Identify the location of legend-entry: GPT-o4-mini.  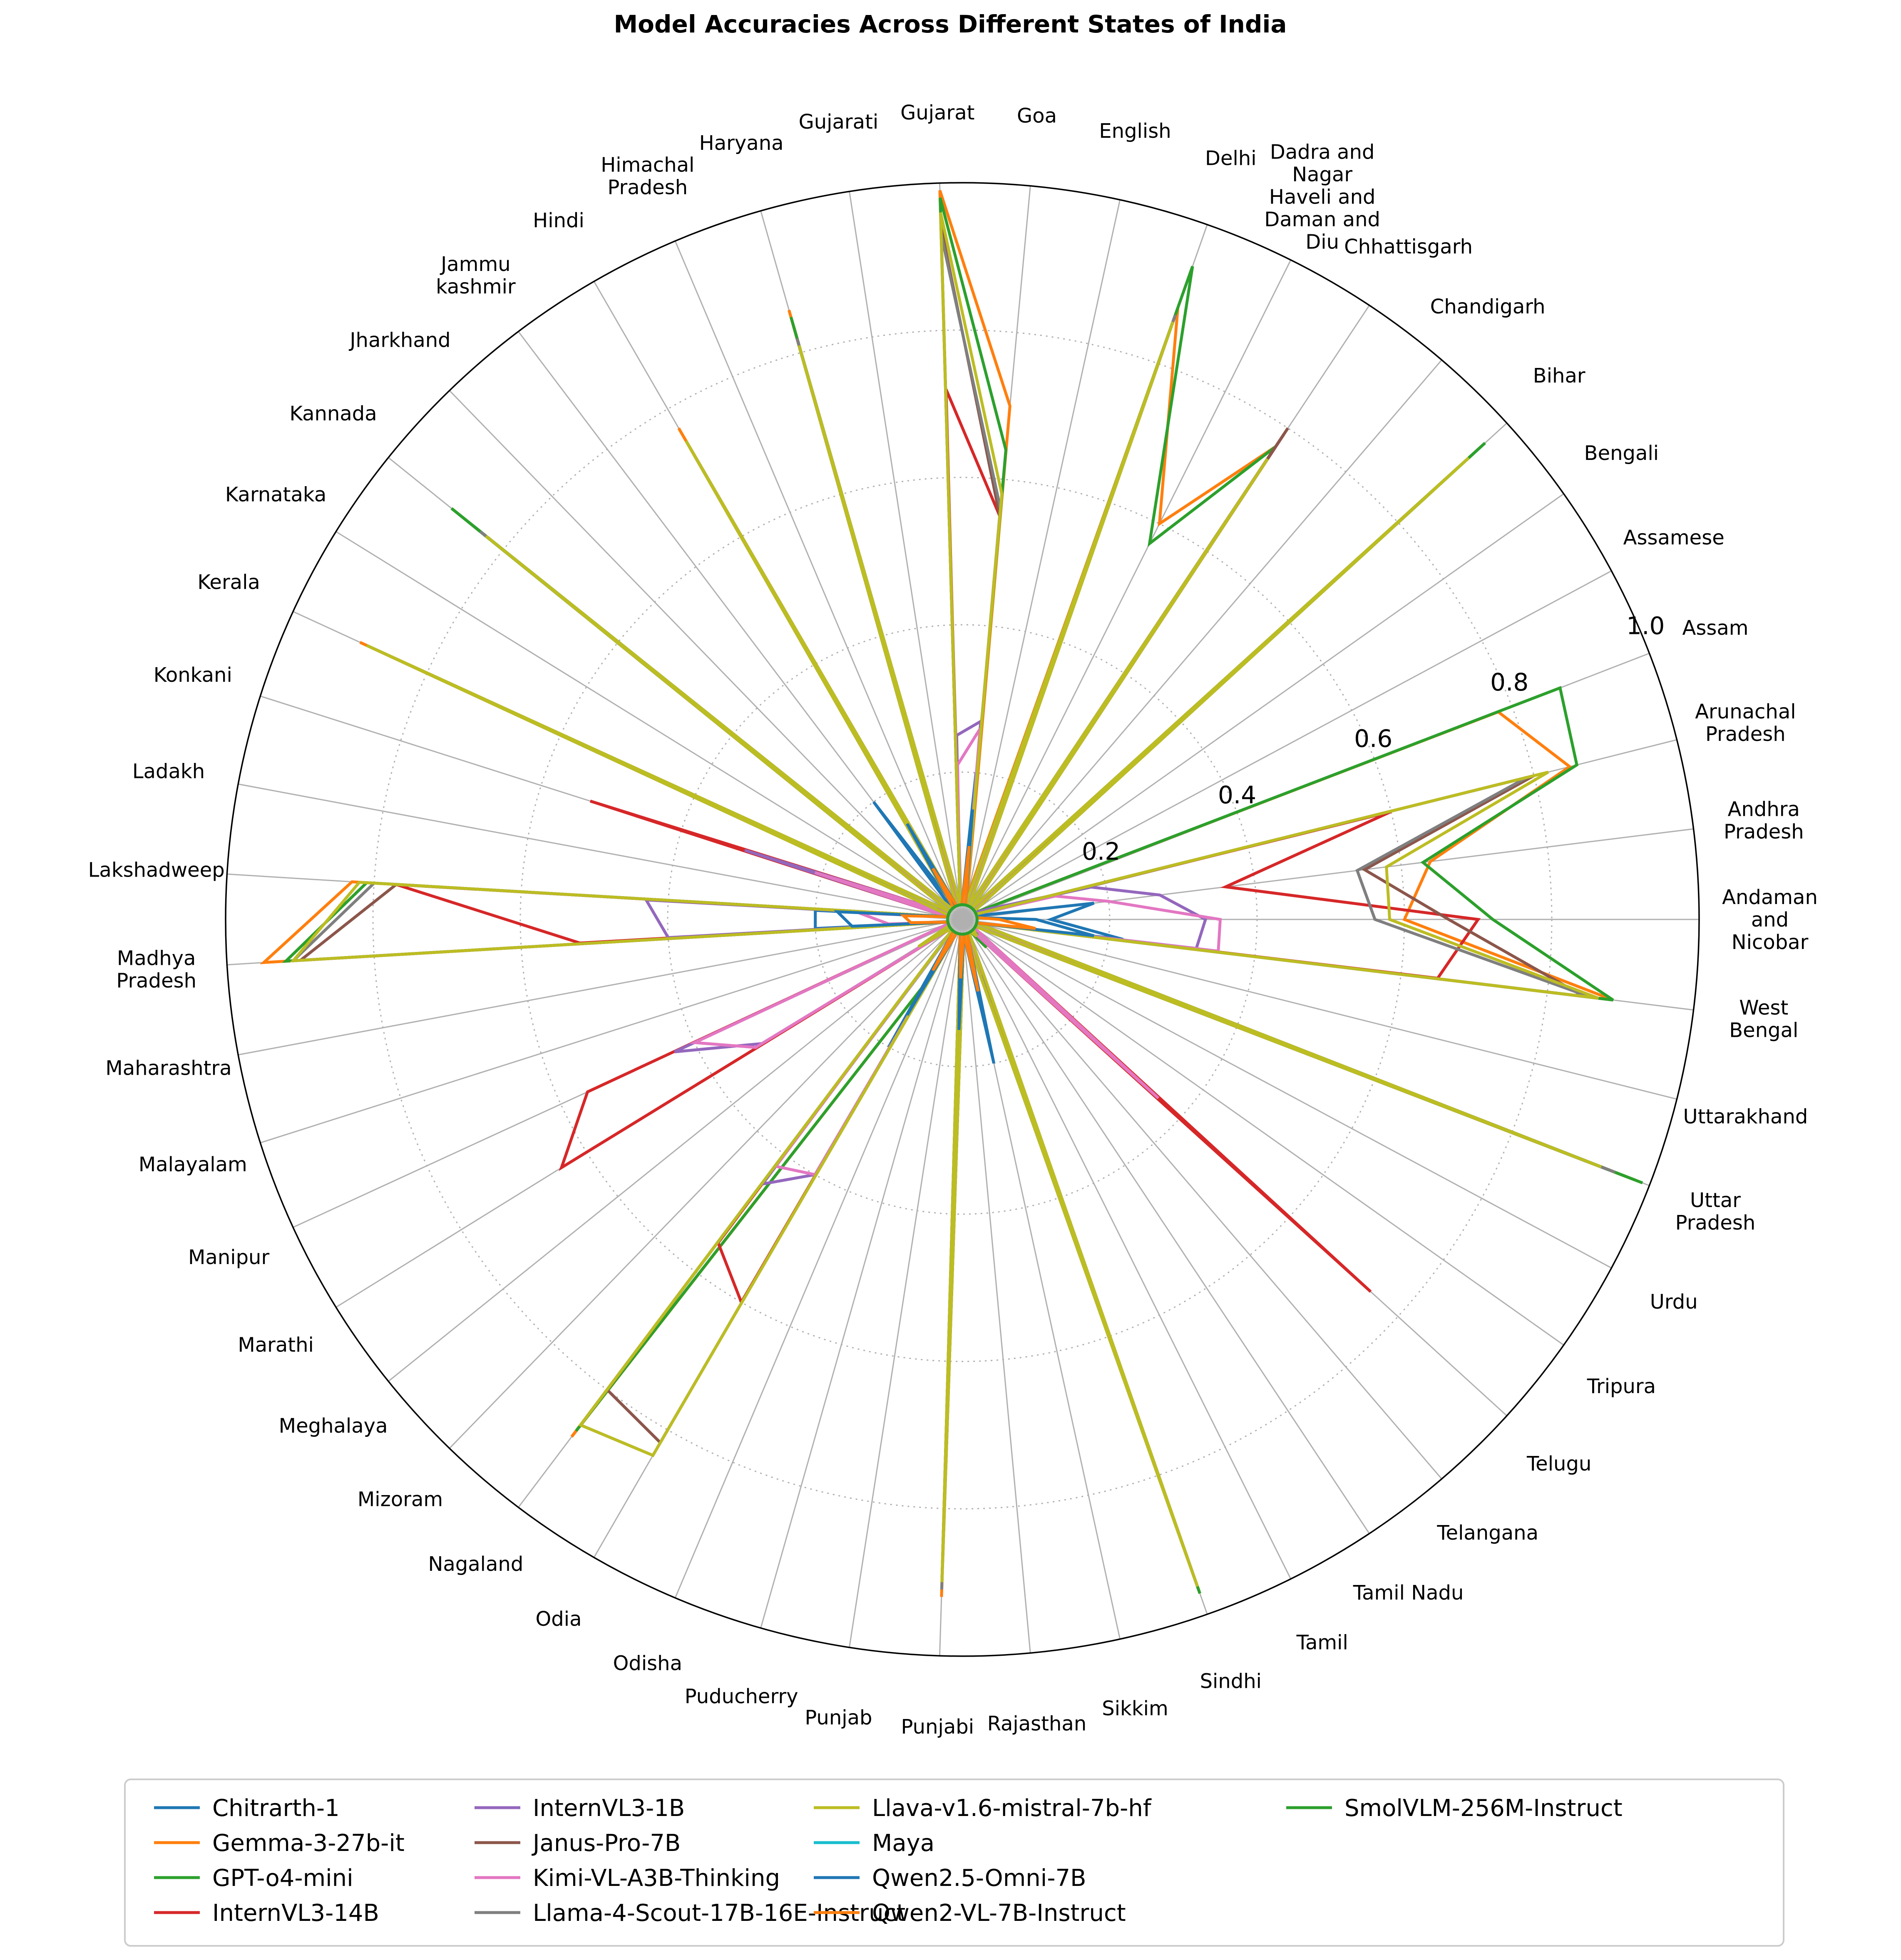
(282, 1878).